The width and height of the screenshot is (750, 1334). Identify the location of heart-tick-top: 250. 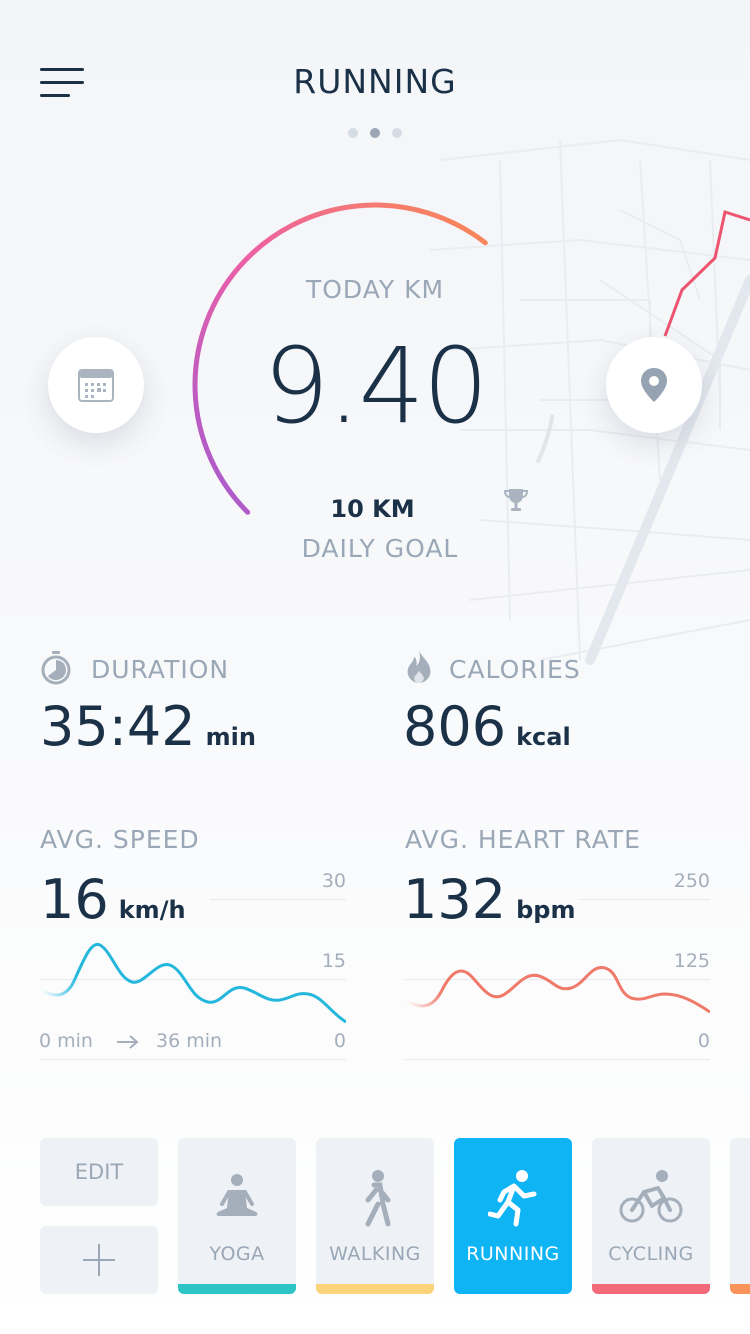
(691, 881).